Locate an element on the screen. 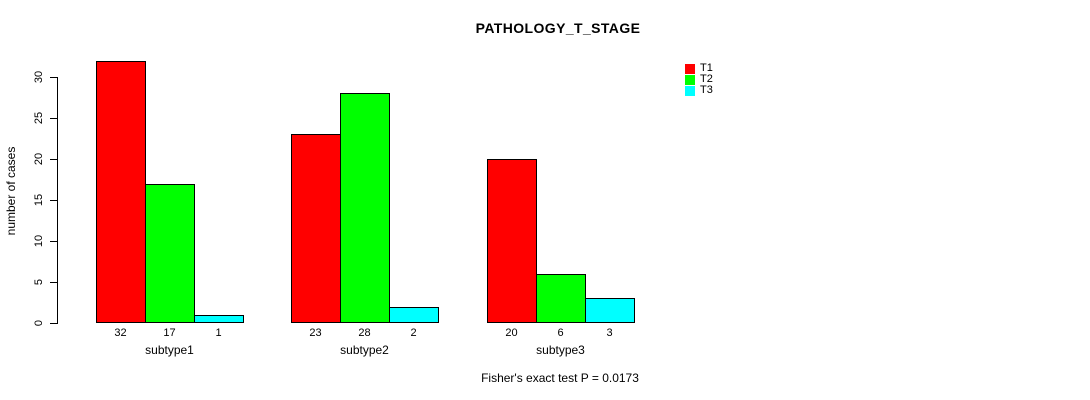  legend-item-T2: T2 is located at coordinates (699, 79).